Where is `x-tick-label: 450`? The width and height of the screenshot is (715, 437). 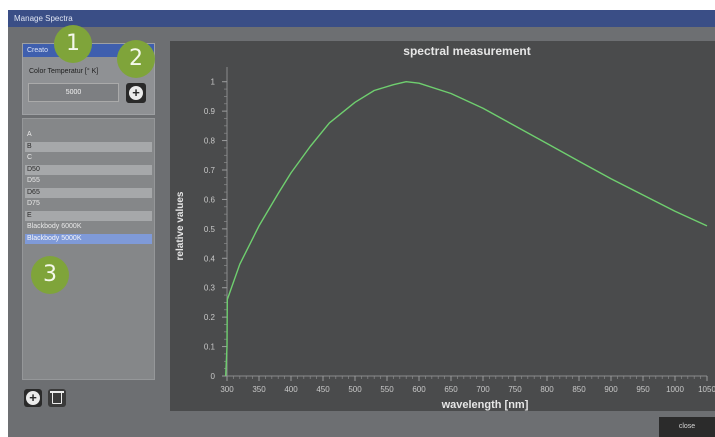 x-tick-label: 450 is located at coordinates (323, 389).